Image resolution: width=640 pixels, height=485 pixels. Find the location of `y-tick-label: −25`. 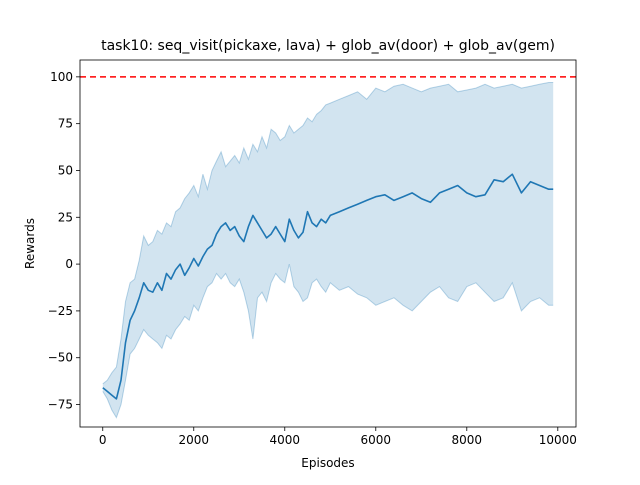

y-tick-label: −25 is located at coordinates (60, 311).